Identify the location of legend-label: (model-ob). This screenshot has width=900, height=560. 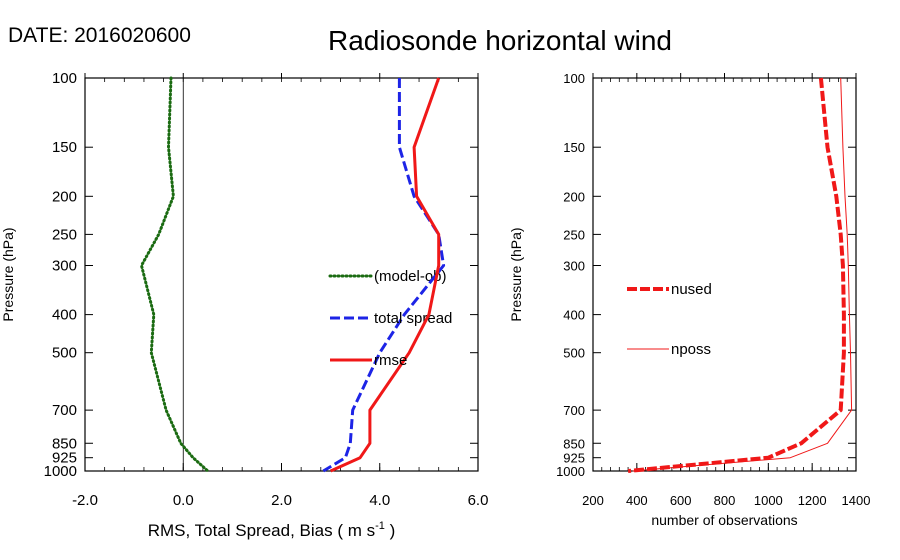
(410, 276).